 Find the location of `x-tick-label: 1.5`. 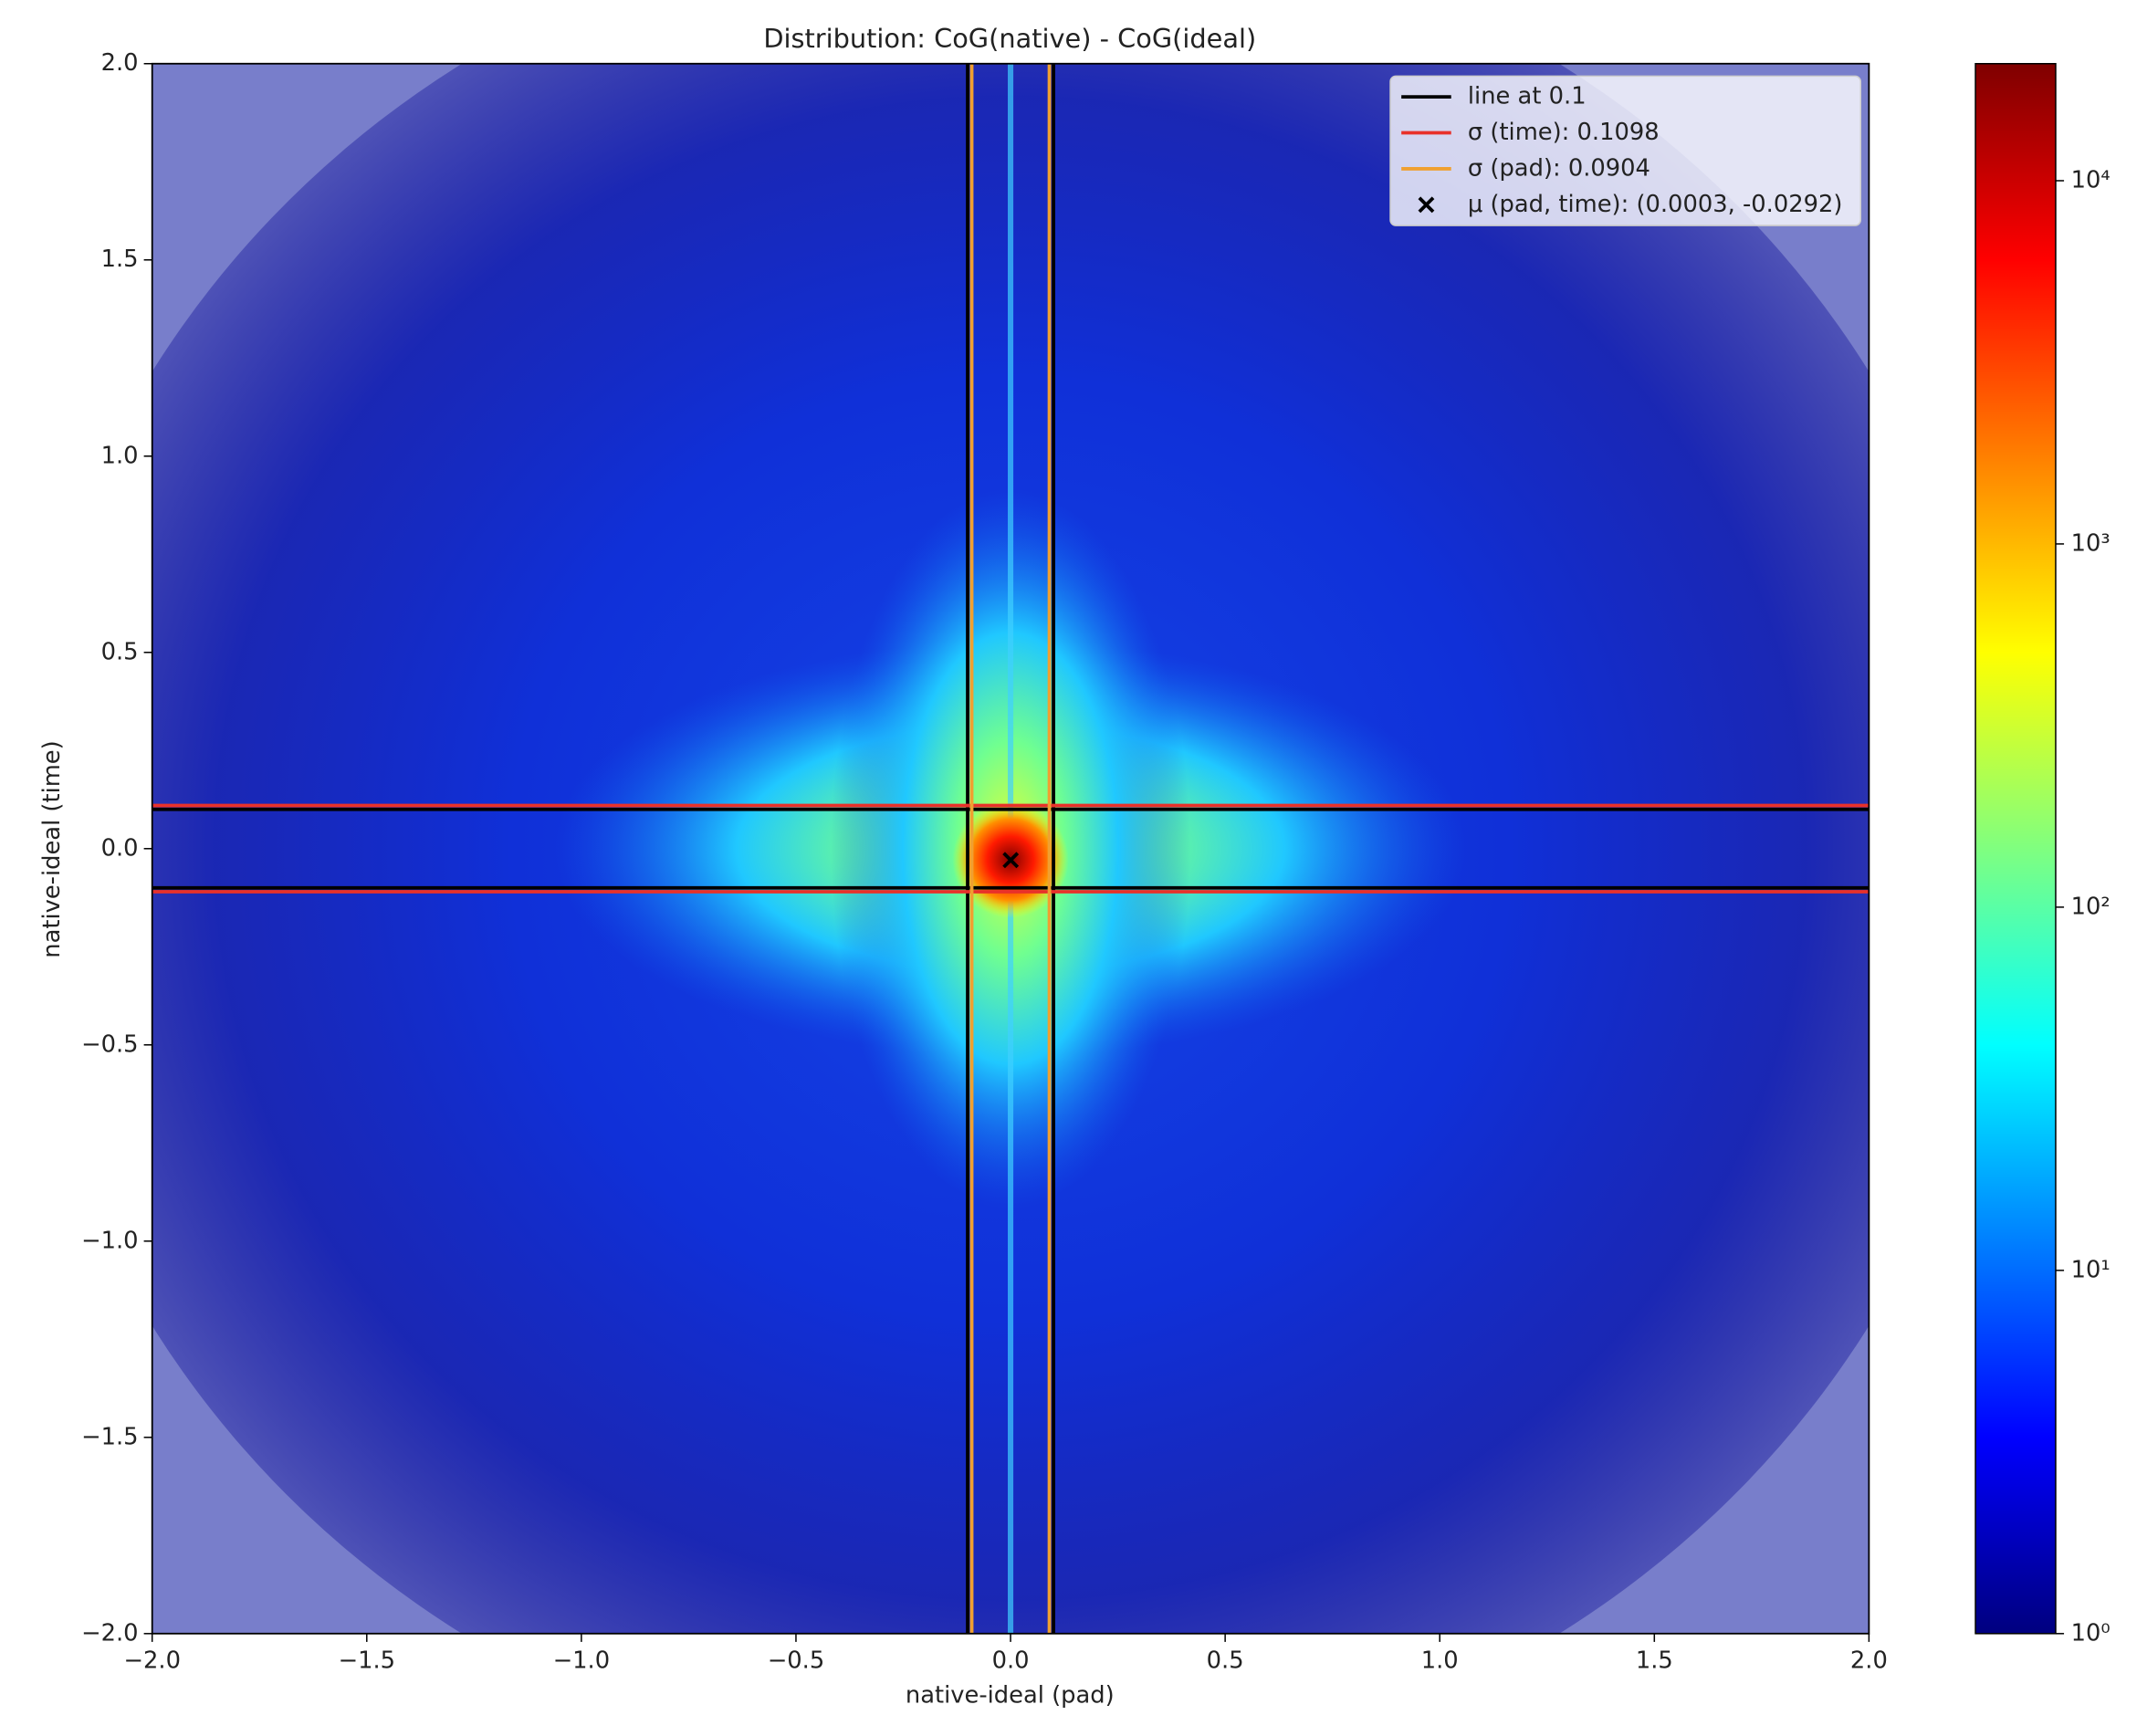

x-tick-label: 1.5 is located at coordinates (1654, 1661).